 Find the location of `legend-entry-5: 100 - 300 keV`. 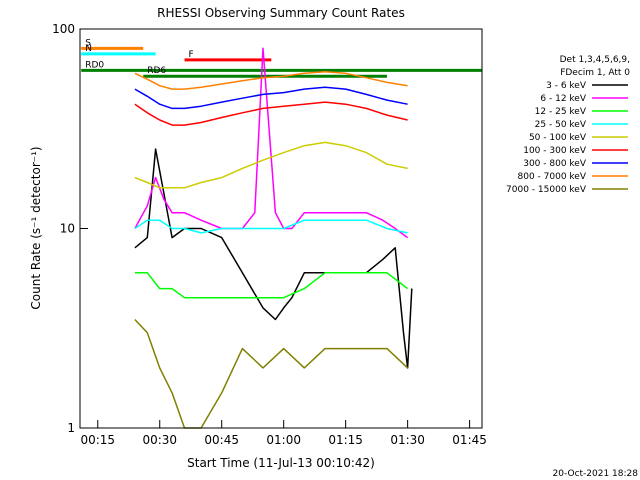

legend-entry-5: 100 - 300 keV is located at coordinates (555, 151).